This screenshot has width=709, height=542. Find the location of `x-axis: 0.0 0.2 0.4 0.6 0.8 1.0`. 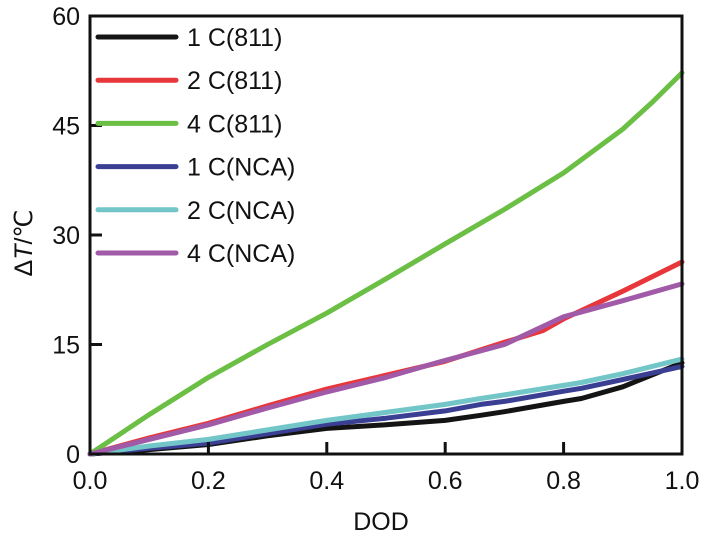

x-axis: 0.0 0.2 0.4 0.6 0.8 1.0 is located at coordinates (386, 468).